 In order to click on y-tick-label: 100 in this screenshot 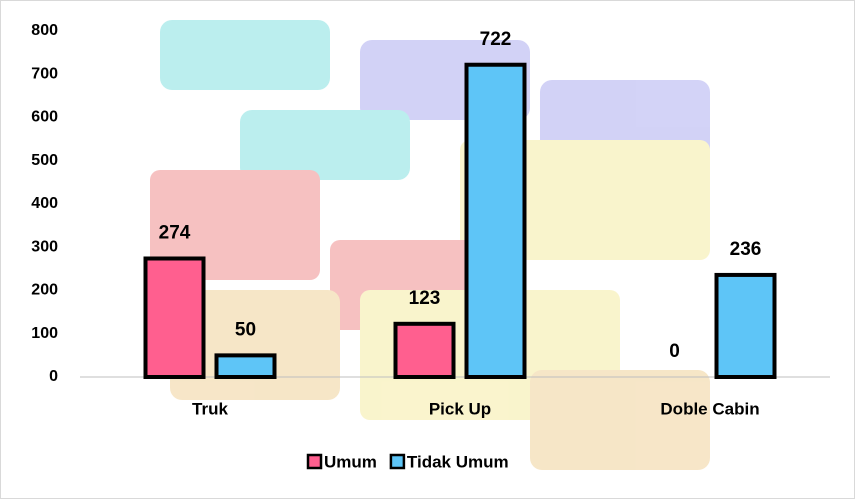, I will do `click(44, 333)`.